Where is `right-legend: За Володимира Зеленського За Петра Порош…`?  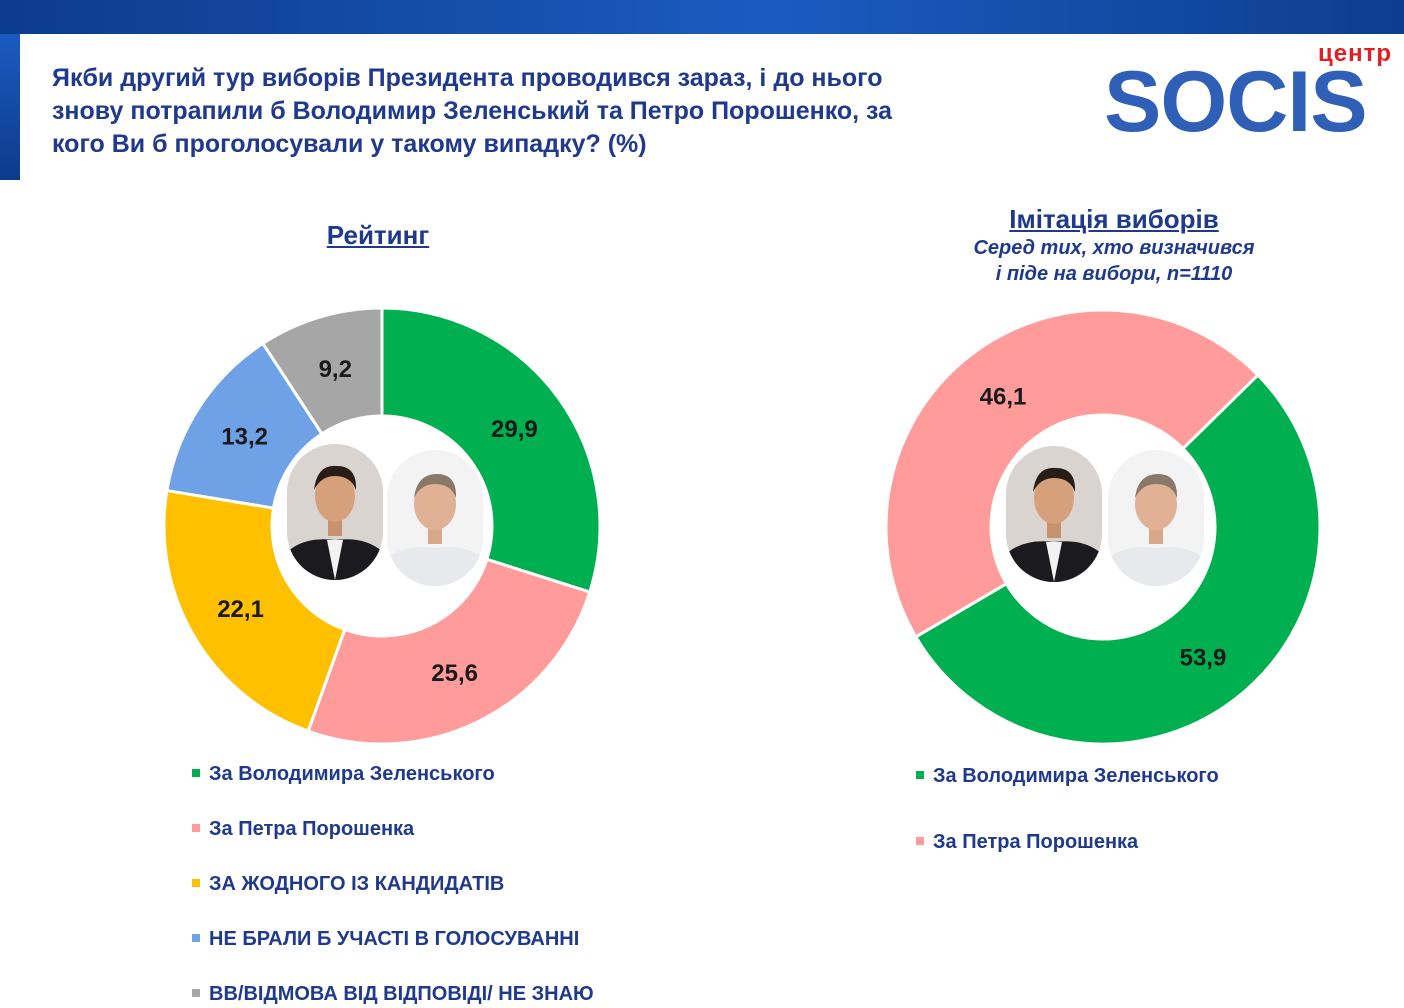
right-legend: За Володимира Зеленського За Петра Порош… is located at coordinates (1146, 814).